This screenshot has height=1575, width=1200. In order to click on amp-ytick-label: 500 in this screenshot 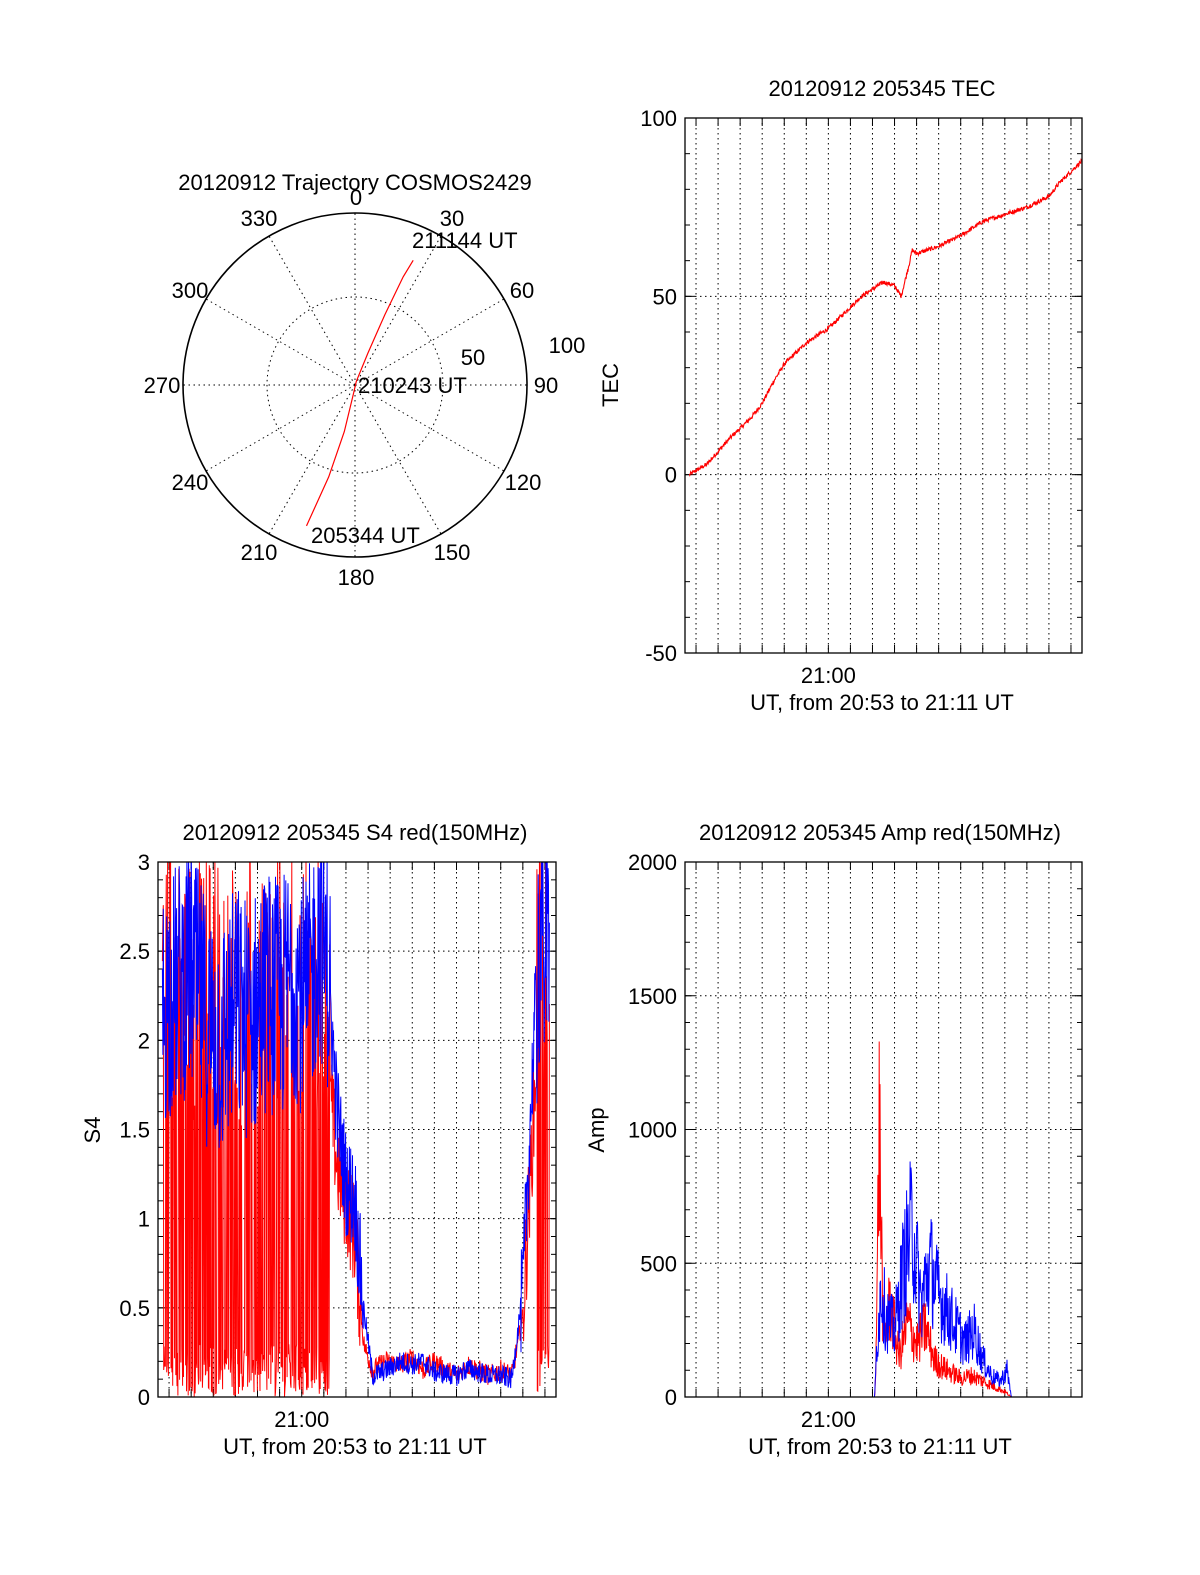, I will do `click(658, 1263)`.